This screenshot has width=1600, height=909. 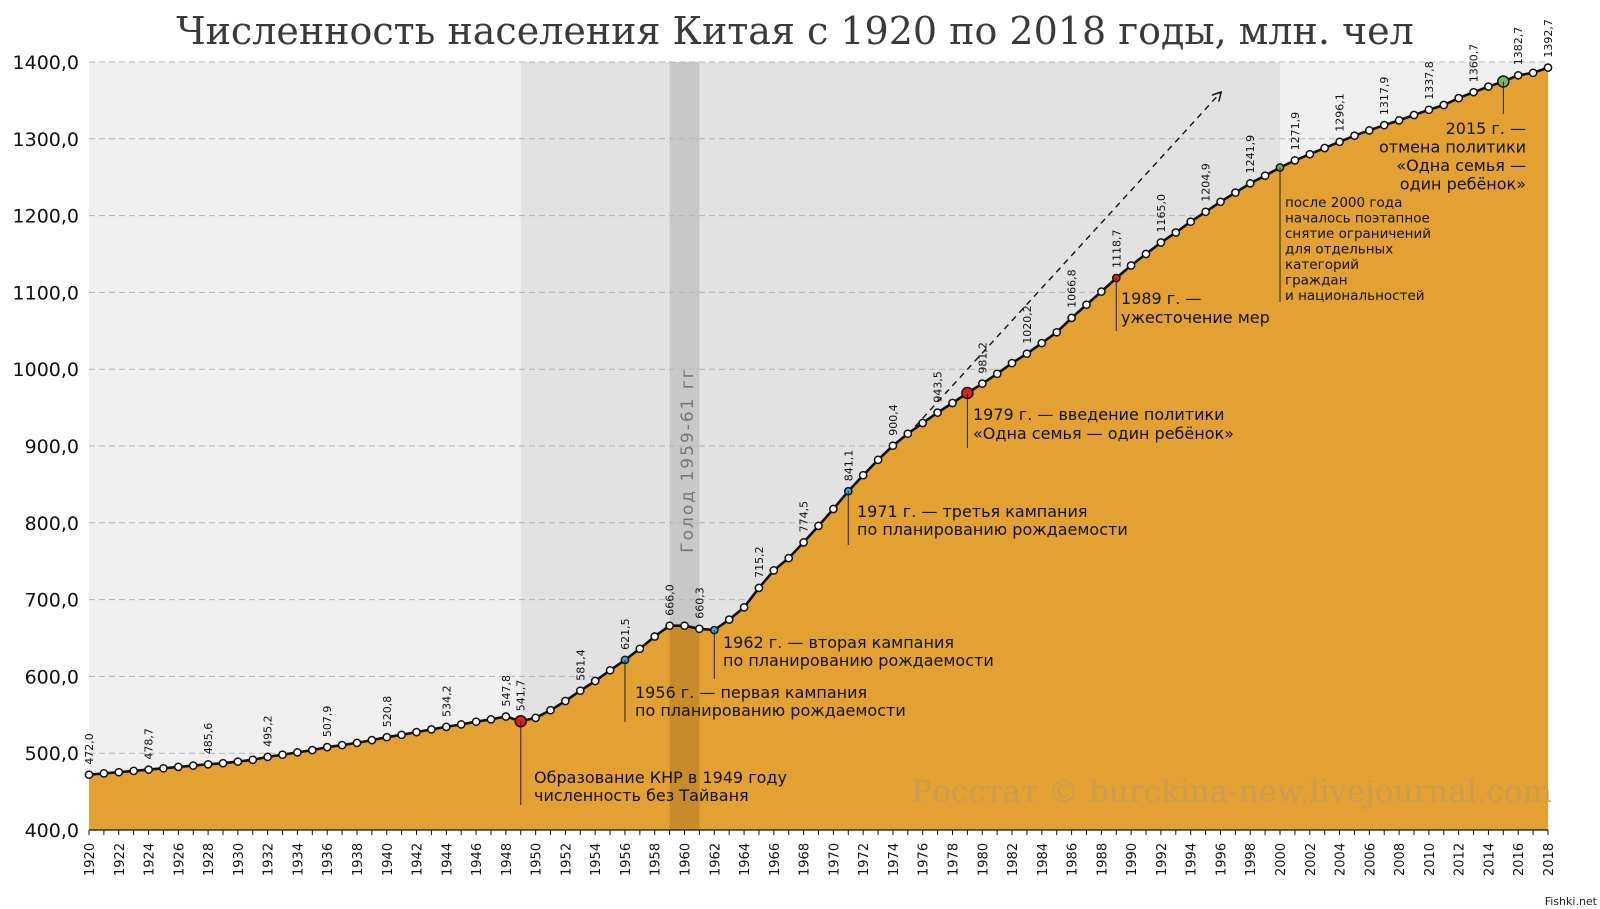 I want to click on value-label-2010: 1337,8, so click(x=1429, y=80).